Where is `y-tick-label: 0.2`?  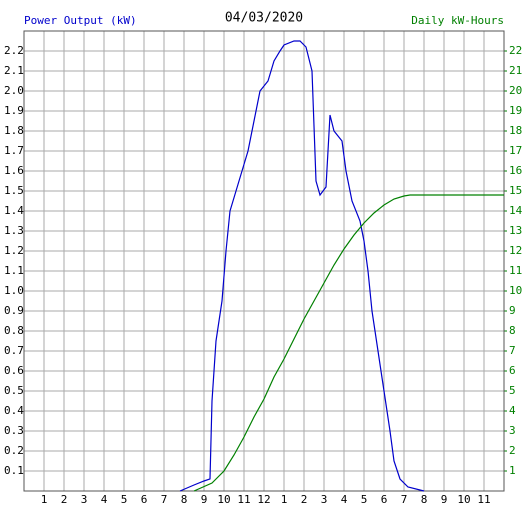
y-tick-label: 0.2 is located at coordinates (14, 450).